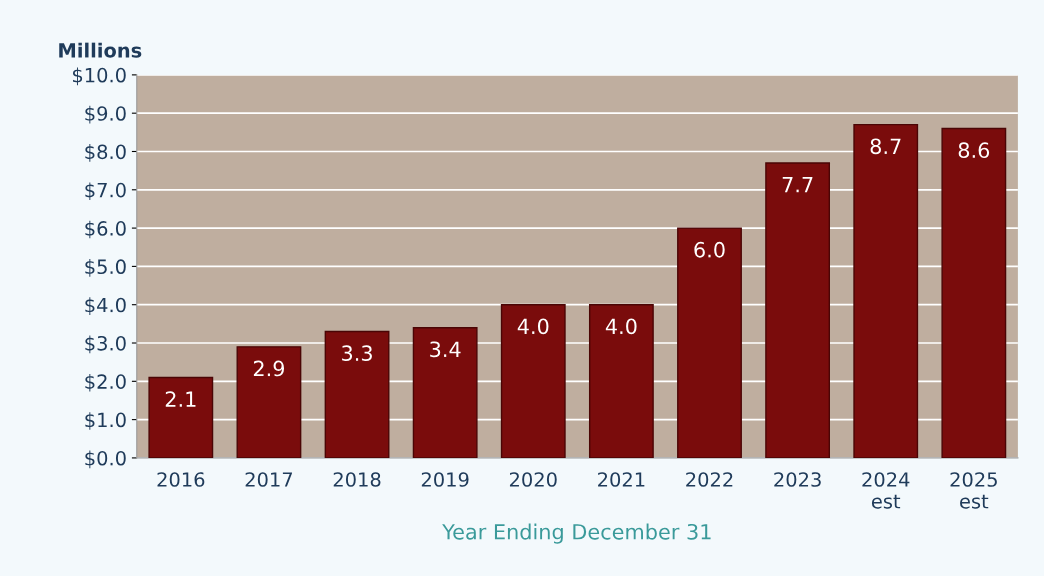 This screenshot has height=576, width=1044. Describe the element at coordinates (445, 479) in the screenshot. I see `x-tick-label: 2019` at that location.